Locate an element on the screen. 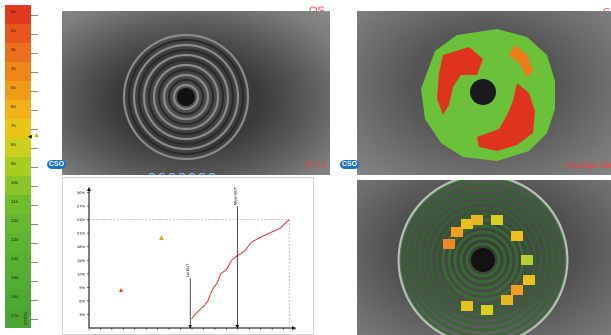 The image size is (611, 335). y-tick-label: 6% is located at coordinates (82, 300).